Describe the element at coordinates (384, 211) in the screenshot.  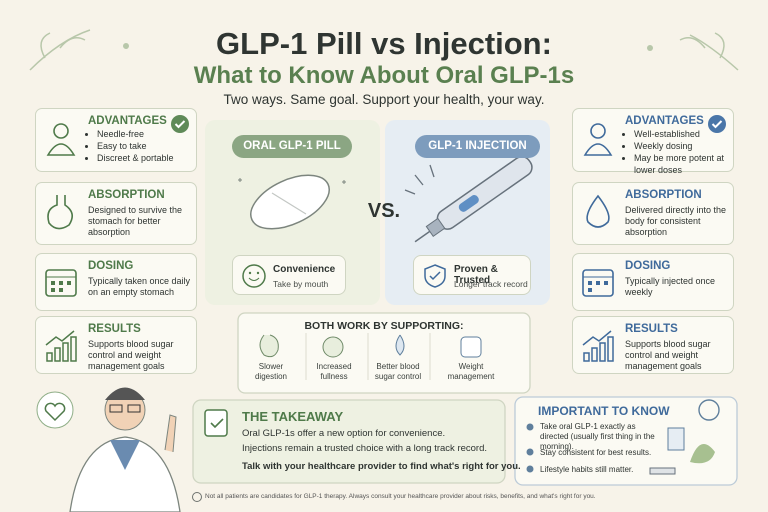
I see `vs-label: VS.` at that location.